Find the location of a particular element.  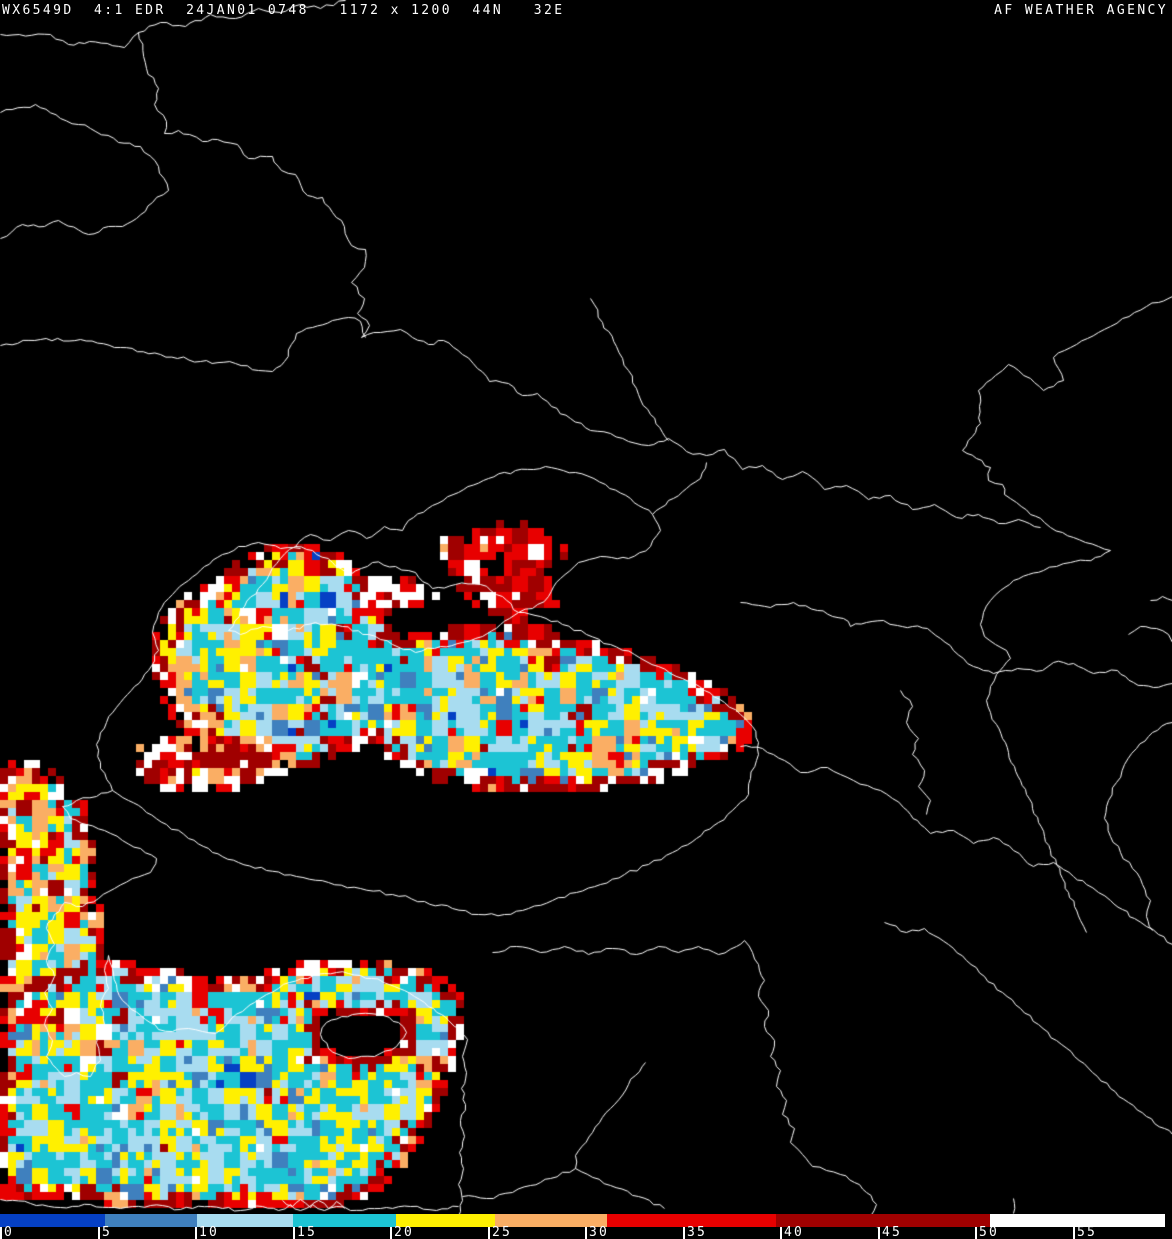

colorbar-tick-label: 35 is located at coordinates (697, 1232).